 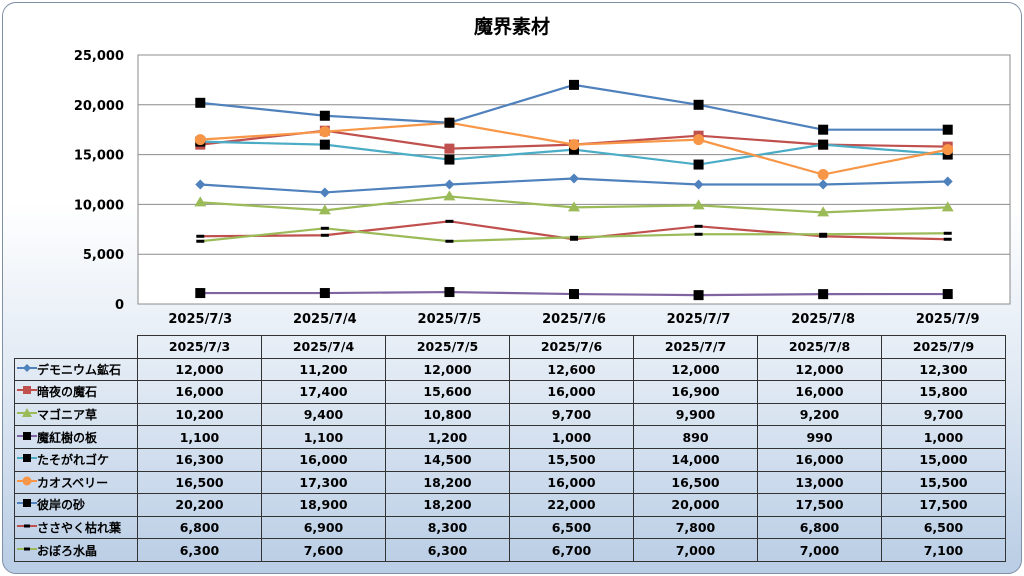 I want to click on table-cell: 7,000, so click(x=819, y=550).